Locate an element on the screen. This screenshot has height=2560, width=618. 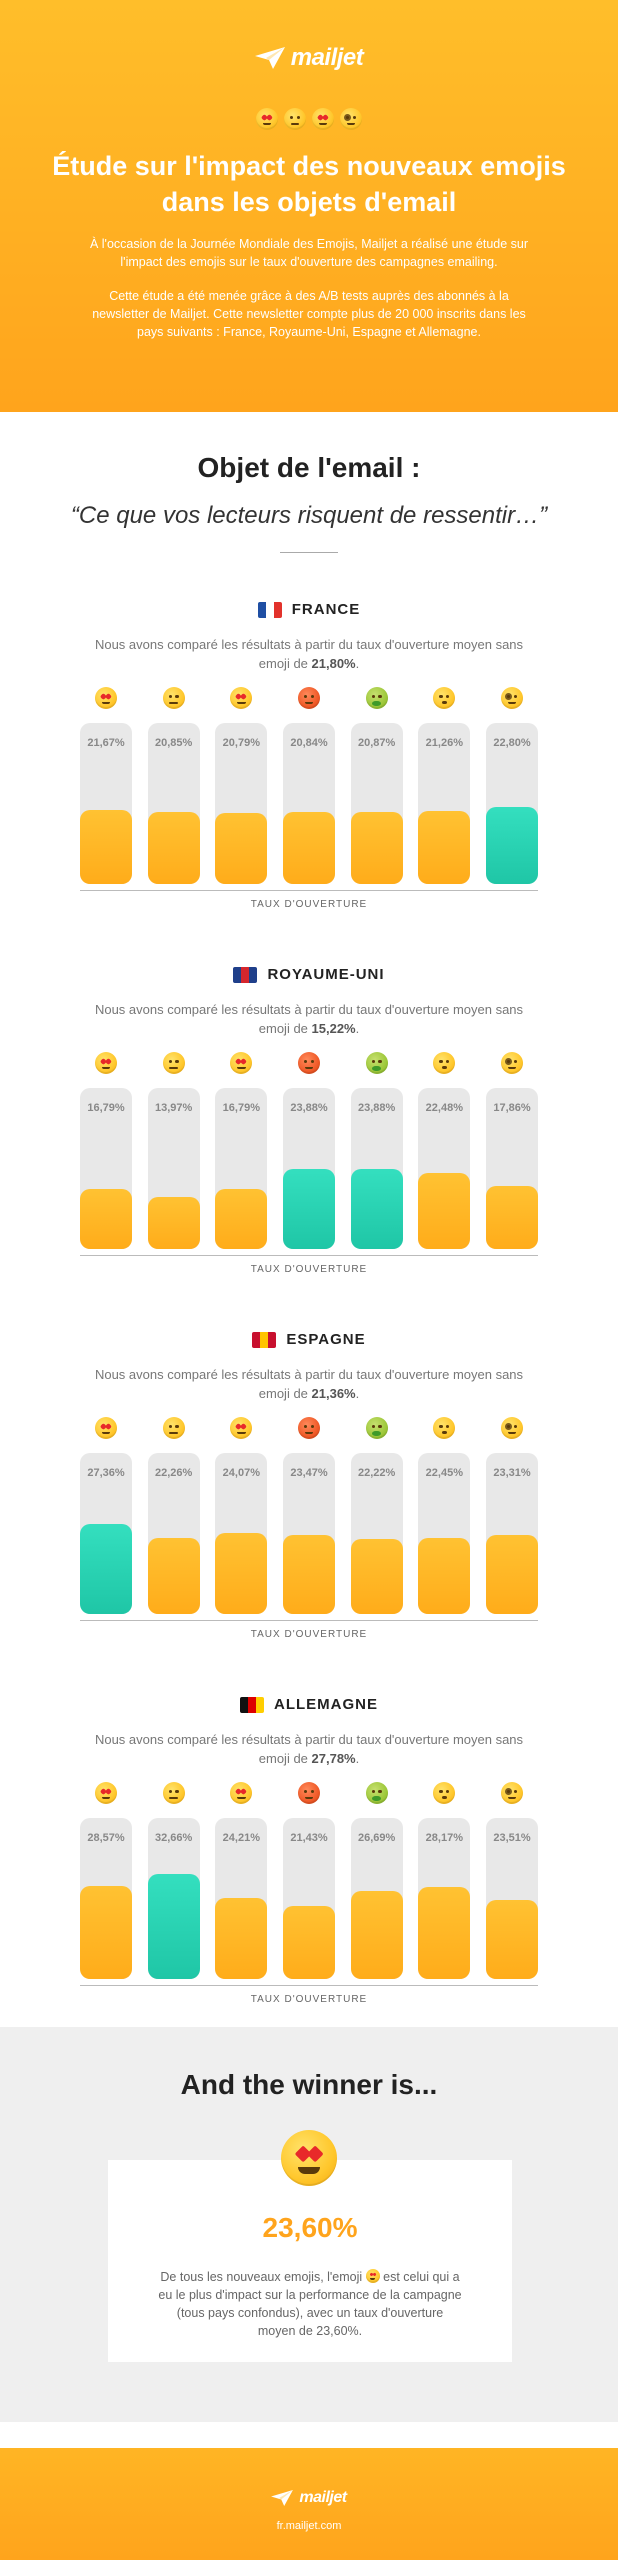
raised-eyebrow-icon is located at coordinates (173, 1793).